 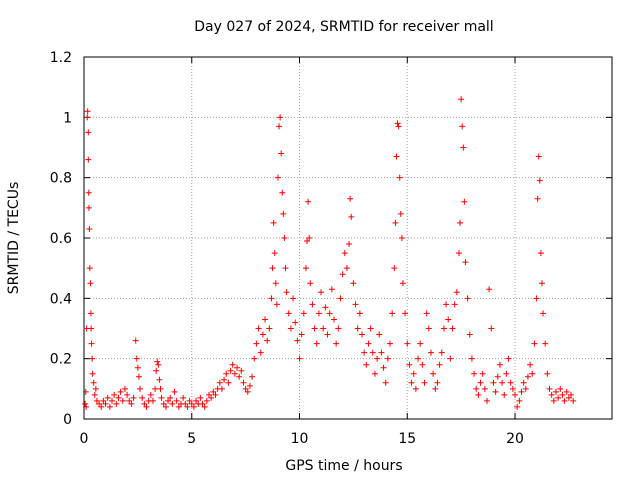 What do you see at coordinates (300, 439) in the screenshot?
I see `x-tick-label: 10` at bounding box center [300, 439].